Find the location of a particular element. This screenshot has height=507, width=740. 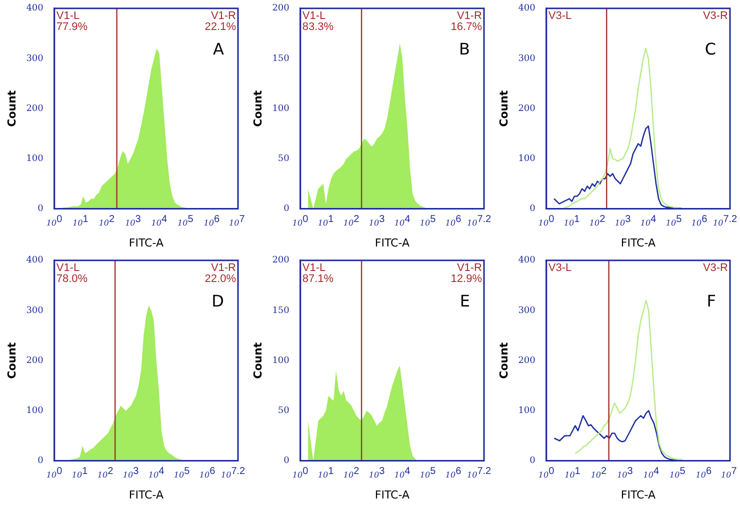

annotation: 78.0% is located at coordinates (72, 278).